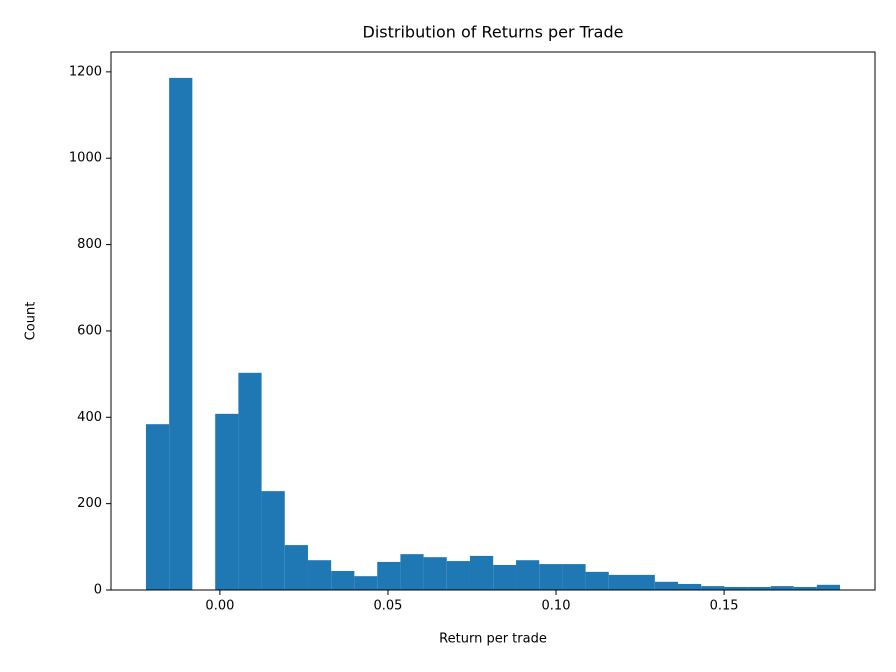 The height and width of the screenshot is (672, 896). Describe the element at coordinates (89, 244) in the screenshot. I see `y-tick-label: 800` at that location.